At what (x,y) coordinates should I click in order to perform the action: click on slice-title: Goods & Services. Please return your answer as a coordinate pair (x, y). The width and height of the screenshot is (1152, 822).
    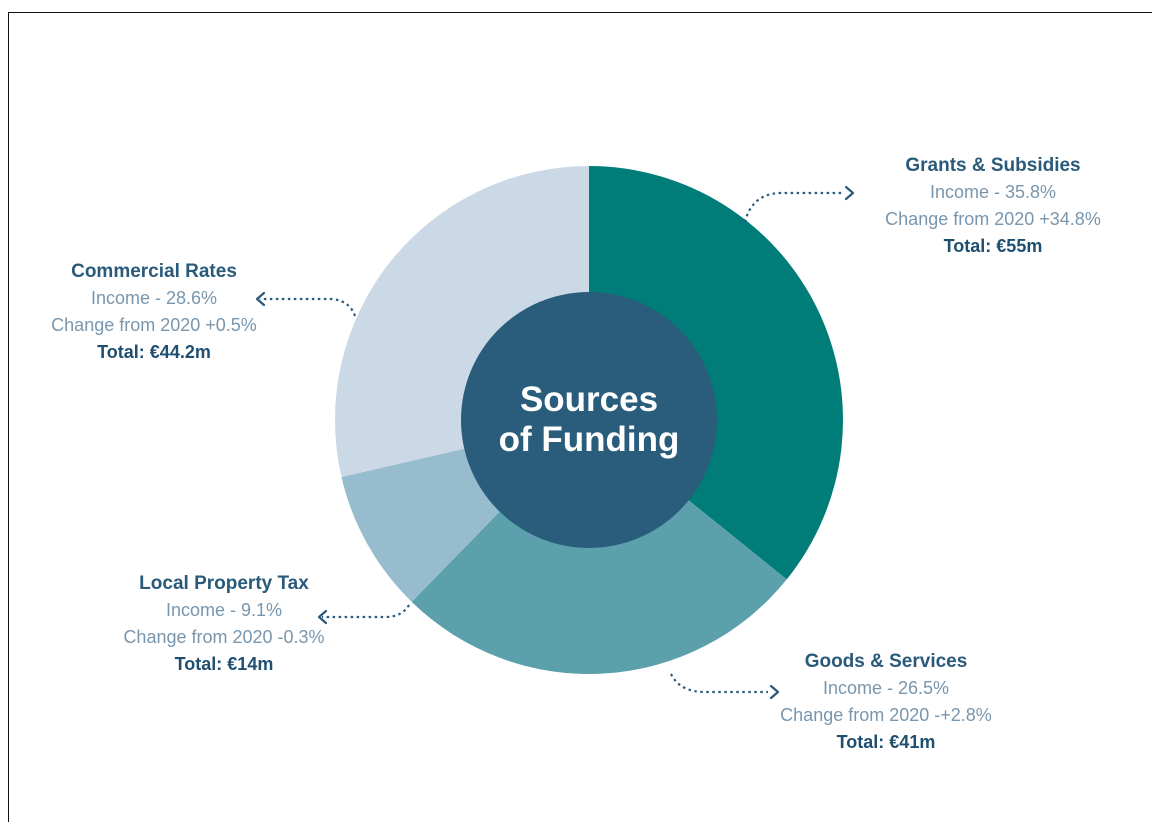
    Looking at the image, I should click on (886, 661).